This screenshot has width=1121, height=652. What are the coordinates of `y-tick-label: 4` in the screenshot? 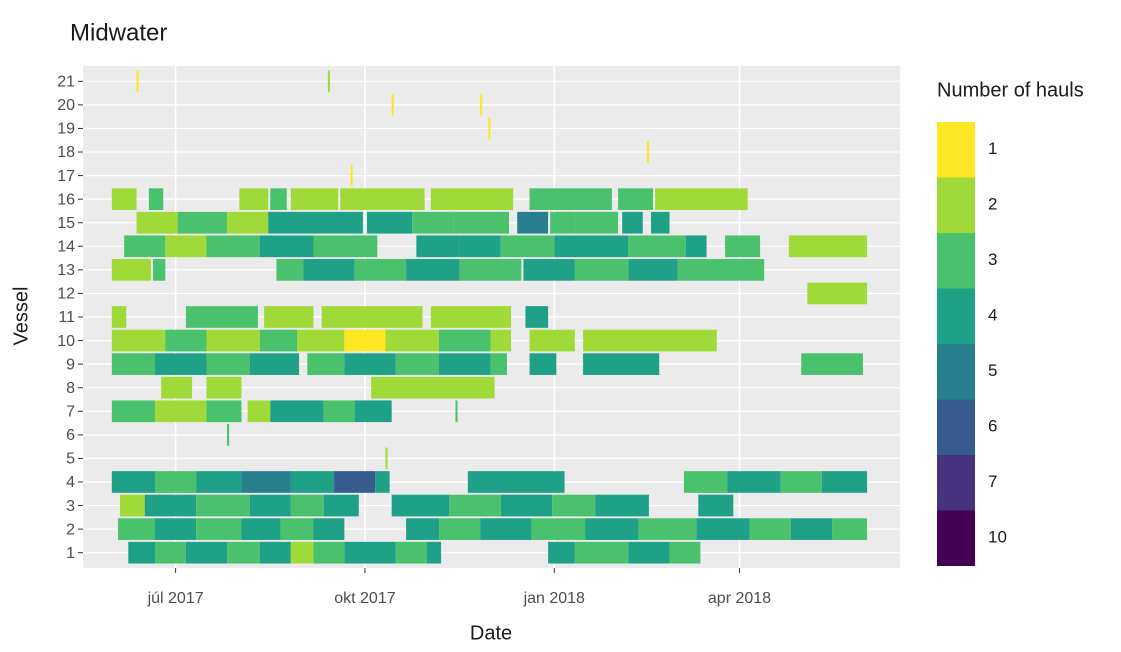 It's located at (70, 482).